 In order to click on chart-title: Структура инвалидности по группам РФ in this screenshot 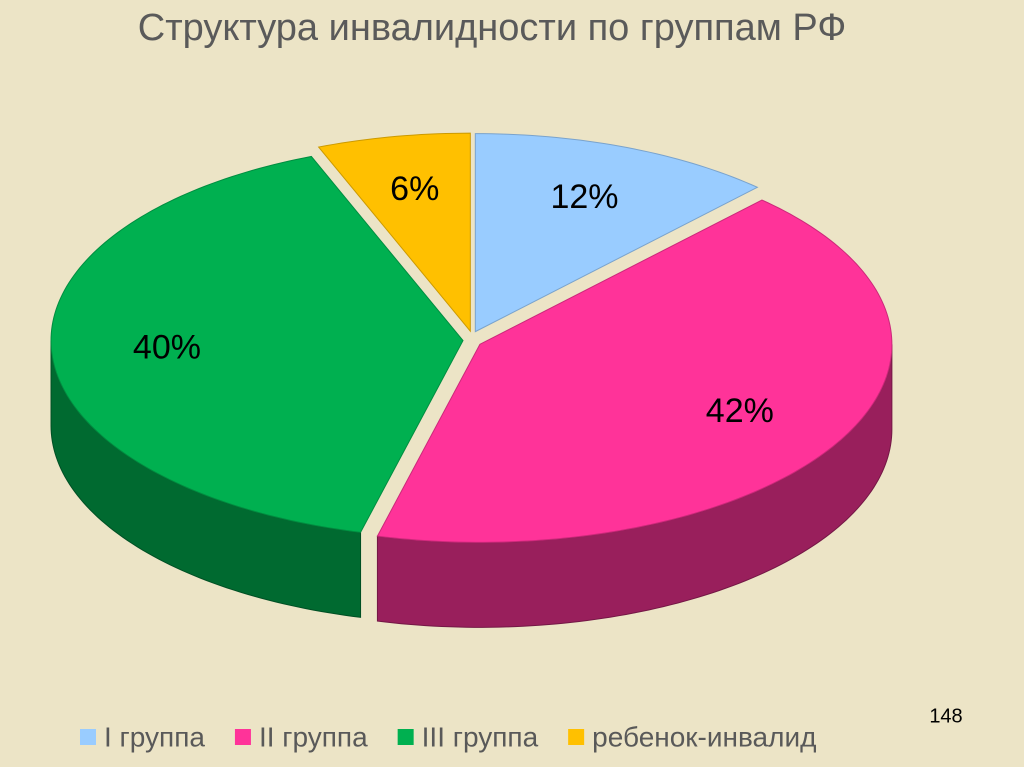, I will do `click(492, 28)`.